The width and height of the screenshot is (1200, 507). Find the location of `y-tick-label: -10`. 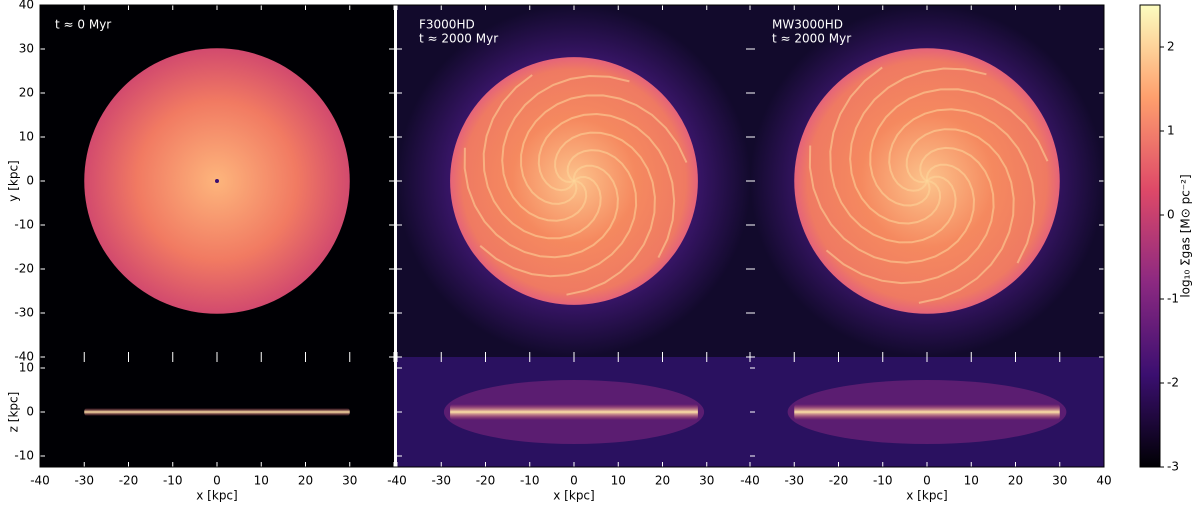

y-tick-label: -10 is located at coordinates (24, 225).